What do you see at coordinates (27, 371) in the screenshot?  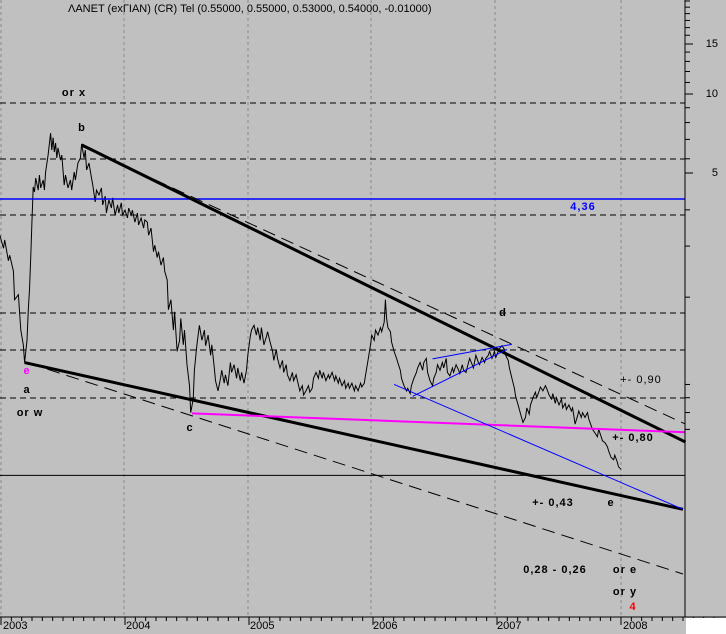 I see `wave-e-left-label: e` at bounding box center [27, 371].